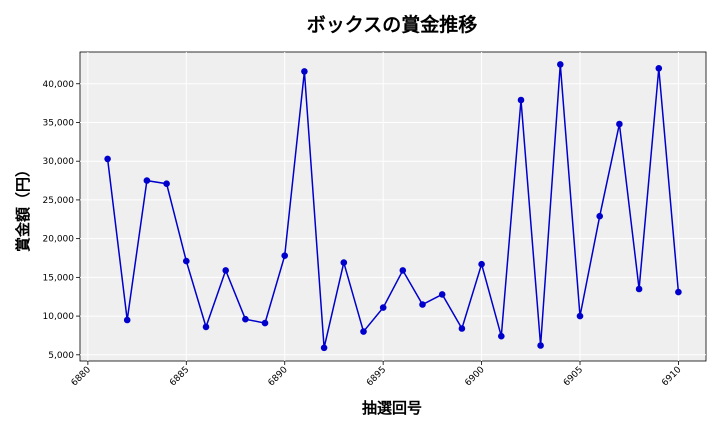 The width and height of the screenshot is (720, 432). What do you see at coordinates (59, 123) in the screenshot?
I see `y-tick-label: 35,000` at bounding box center [59, 123].